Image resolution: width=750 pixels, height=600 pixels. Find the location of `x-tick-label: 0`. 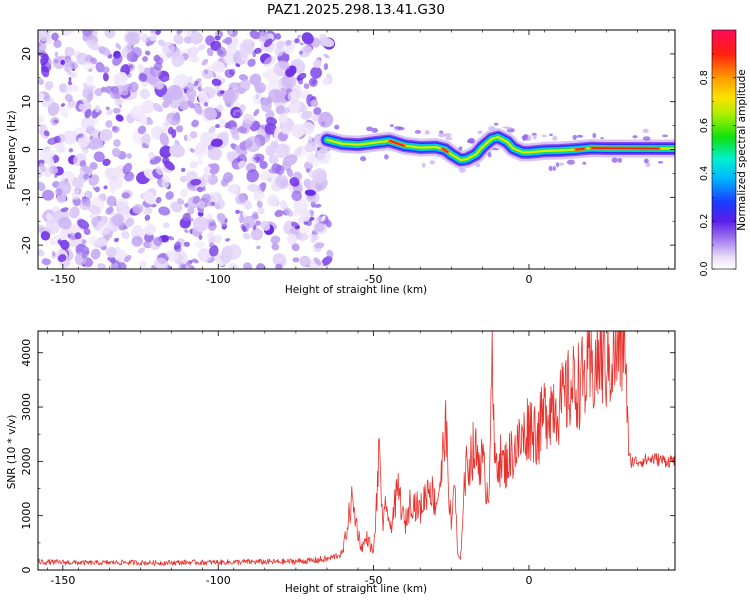

x-tick-label: 0 is located at coordinates (528, 279).